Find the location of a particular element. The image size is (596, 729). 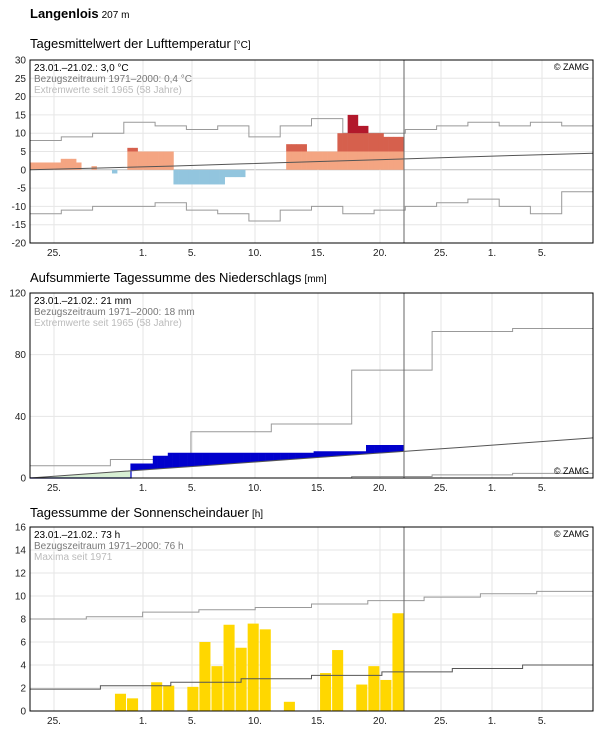

sunshine-xtick-label: 20. is located at coordinates (380, 721).